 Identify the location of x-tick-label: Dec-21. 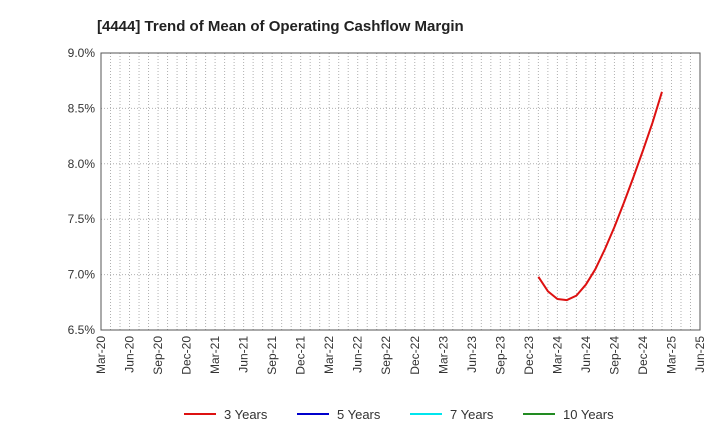
(301, 355).